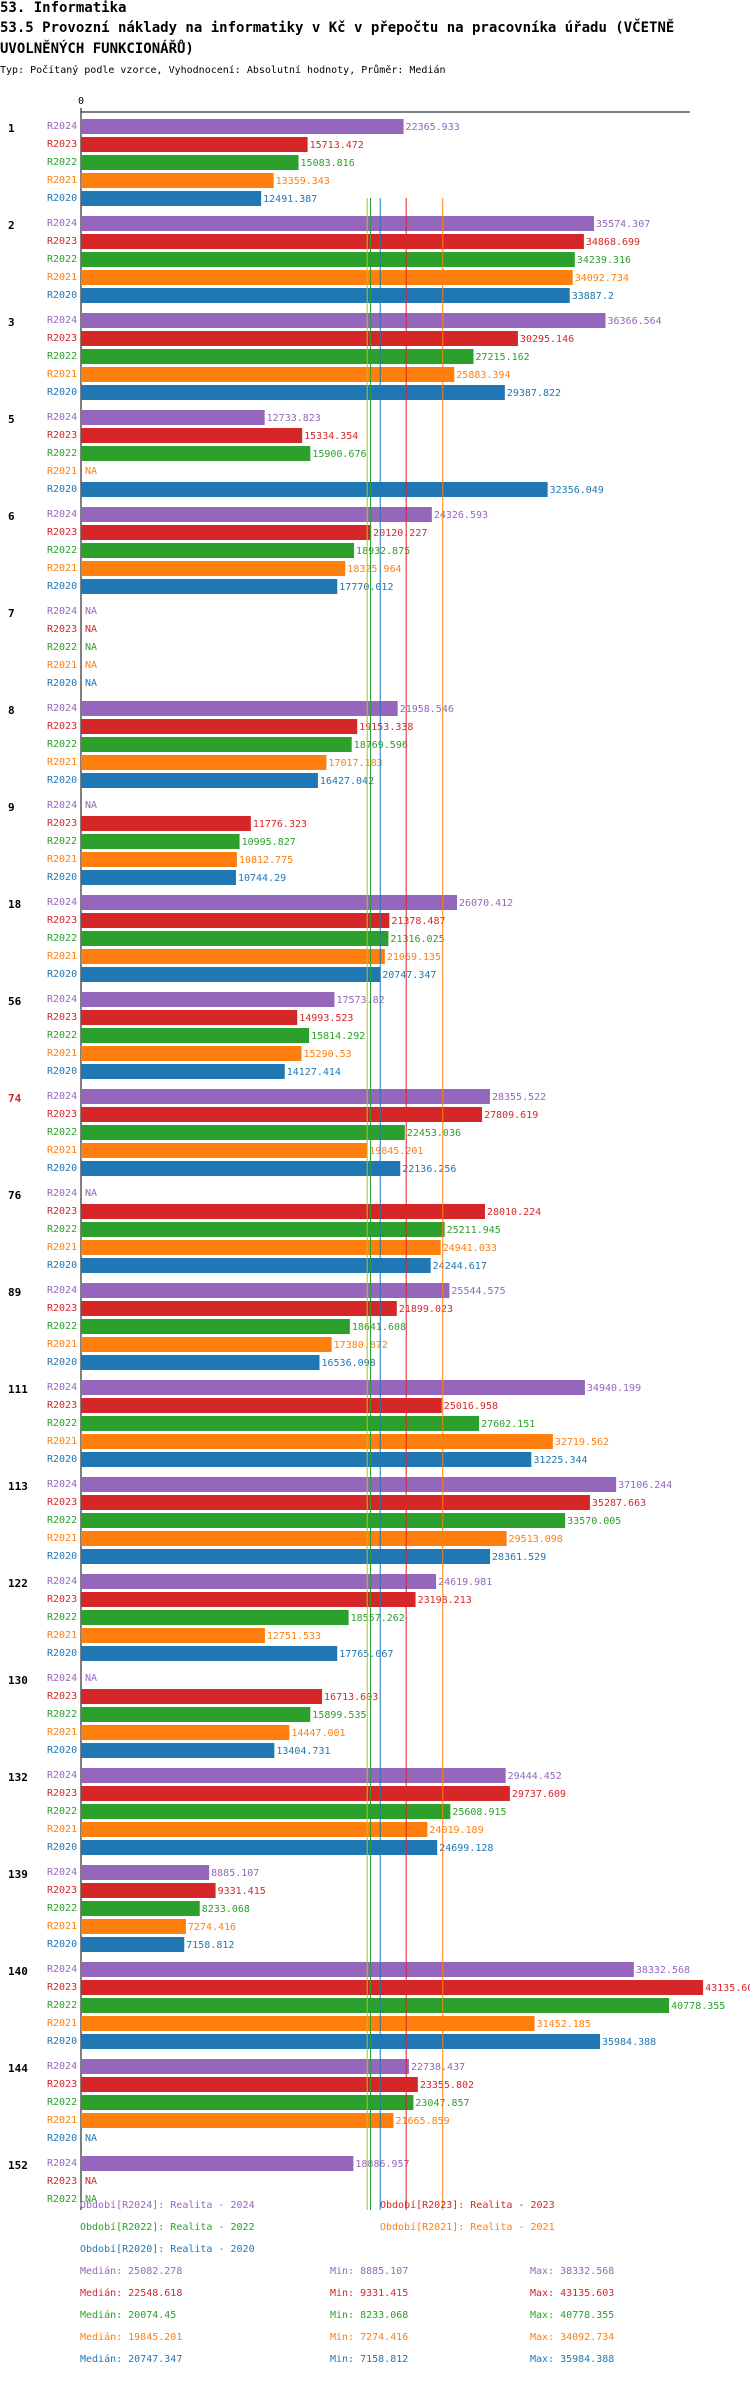 Image resolution: width=750 pixels, height=2406 pixels. What do you see at coordinates (467, 2227) in the screenshot?
I see `legend-item: Období[R2021]: Realita - 2021` at bounding box center [467, 2227].